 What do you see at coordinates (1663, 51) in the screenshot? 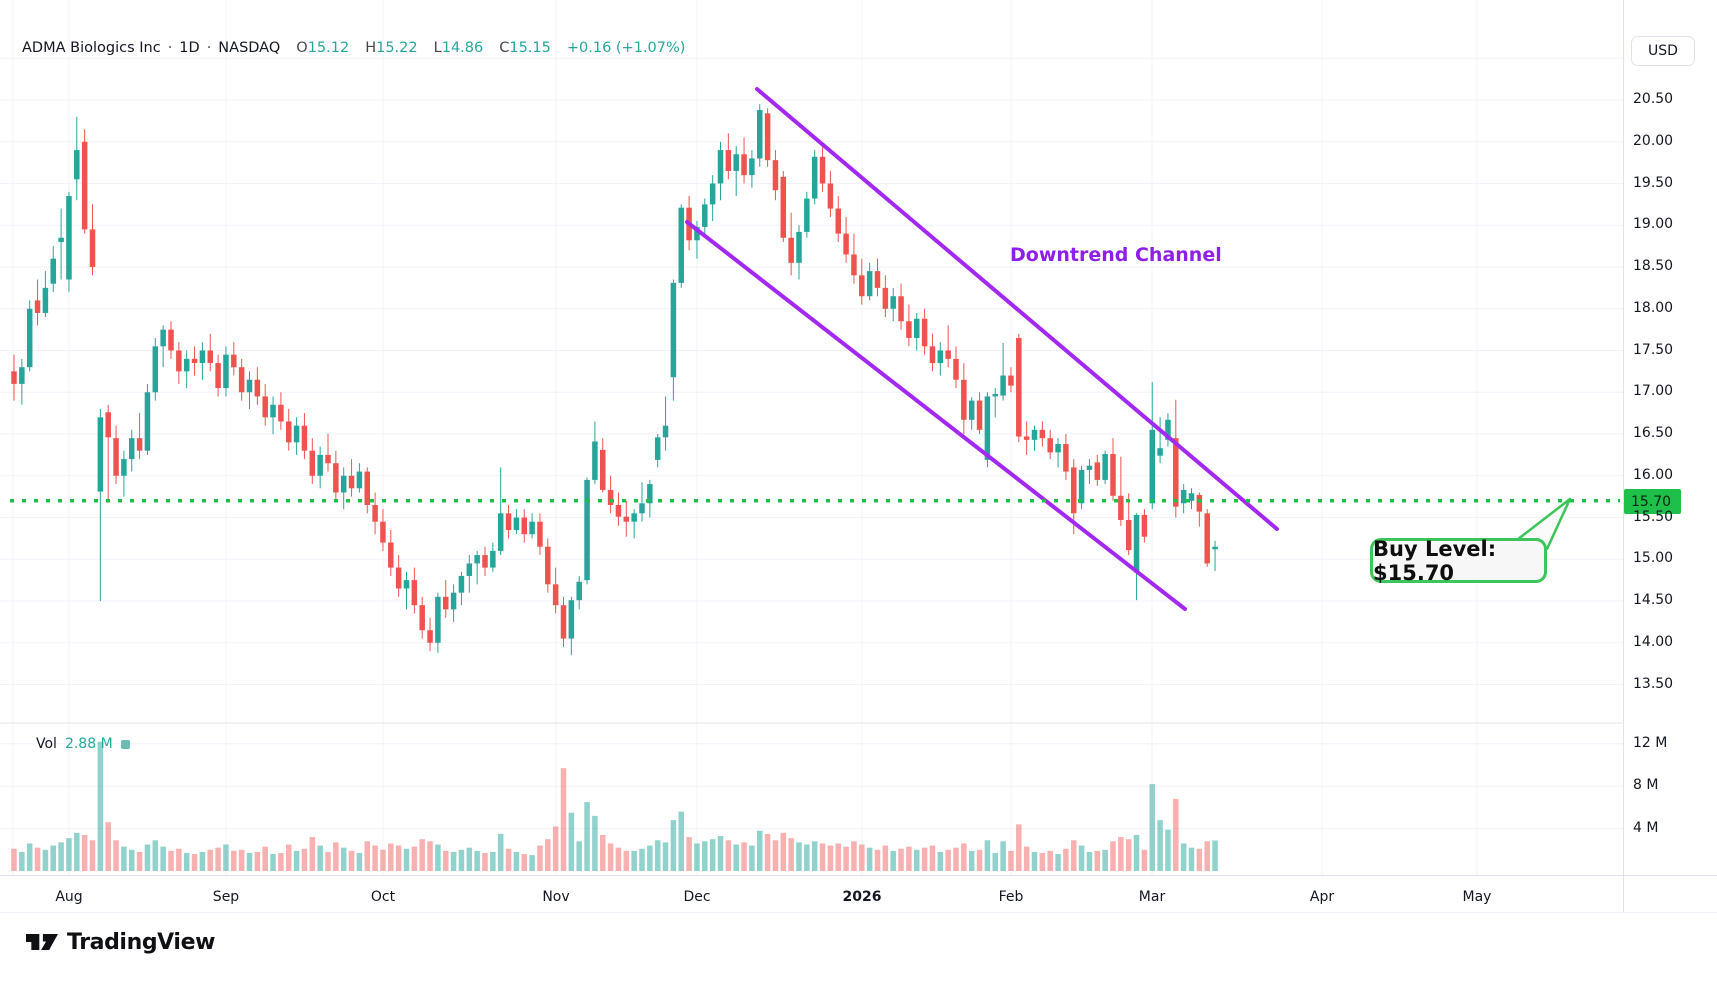
I see `currency-button: USD` at bounding box center [1663, 51].